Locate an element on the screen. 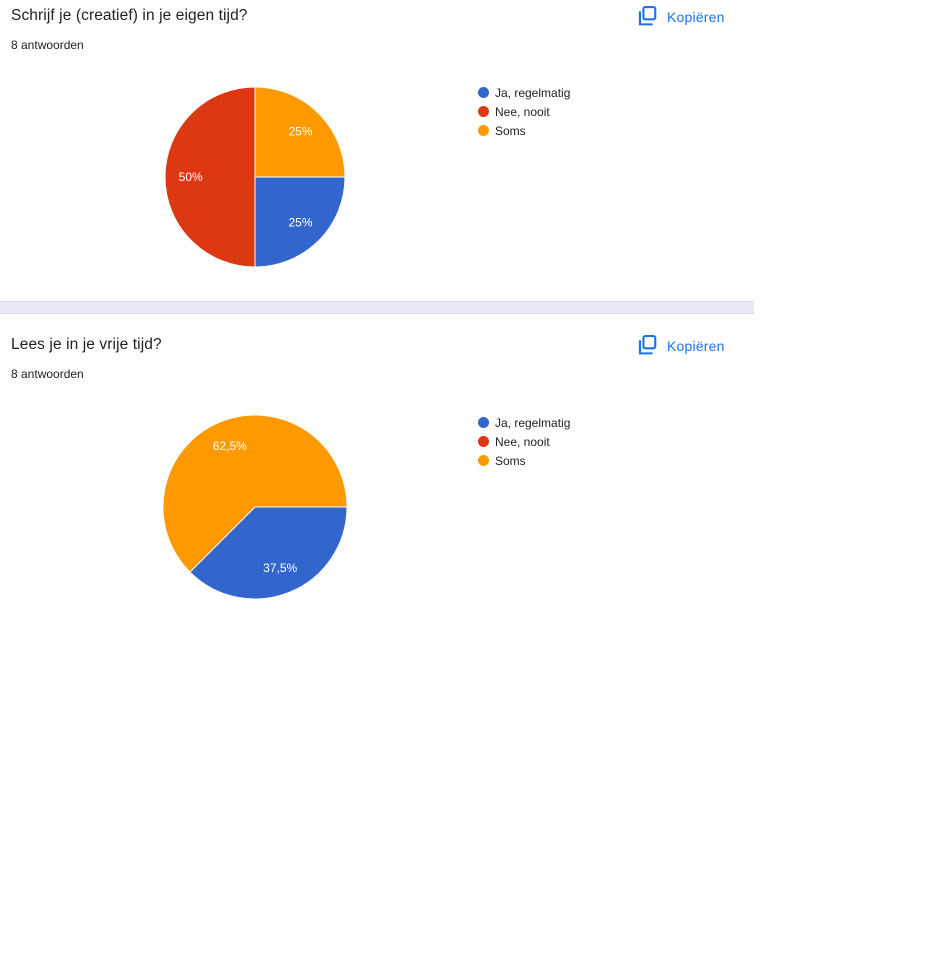 Image resolution: width=950 pixels, height=955 pixels. question-title: Lees je in je vrije tijd? is located at coordinates (86, 344).